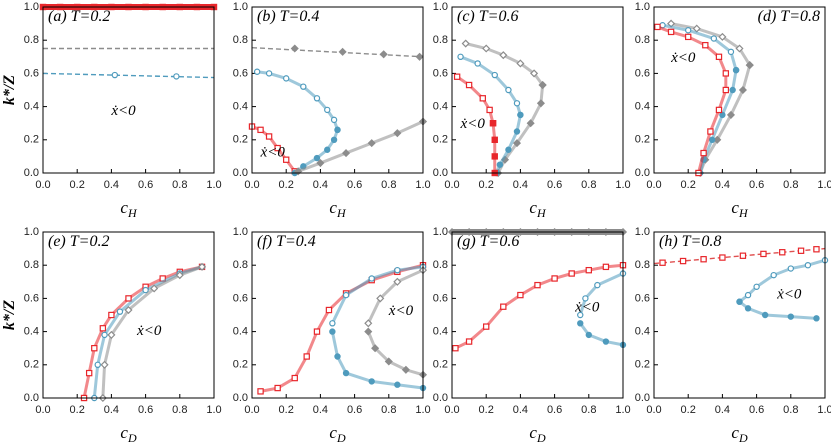 This screenshot has width=831, height=445. What do you see at coordinates (642, 107) in the screenshot?
I see `y-tick-label: 0.4` at bounding box center [642, 107].